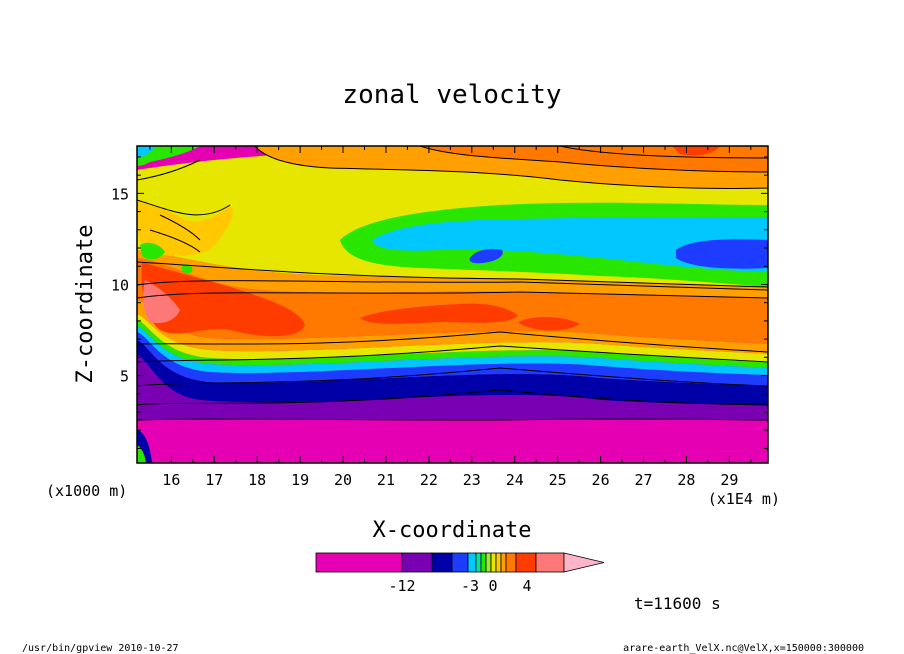 Image resolution: width=904 pixels, height=654 pixels. Describe the element at coordinates (526, 586) in the screenshot. I see `colorbar-label: 4` at that location.